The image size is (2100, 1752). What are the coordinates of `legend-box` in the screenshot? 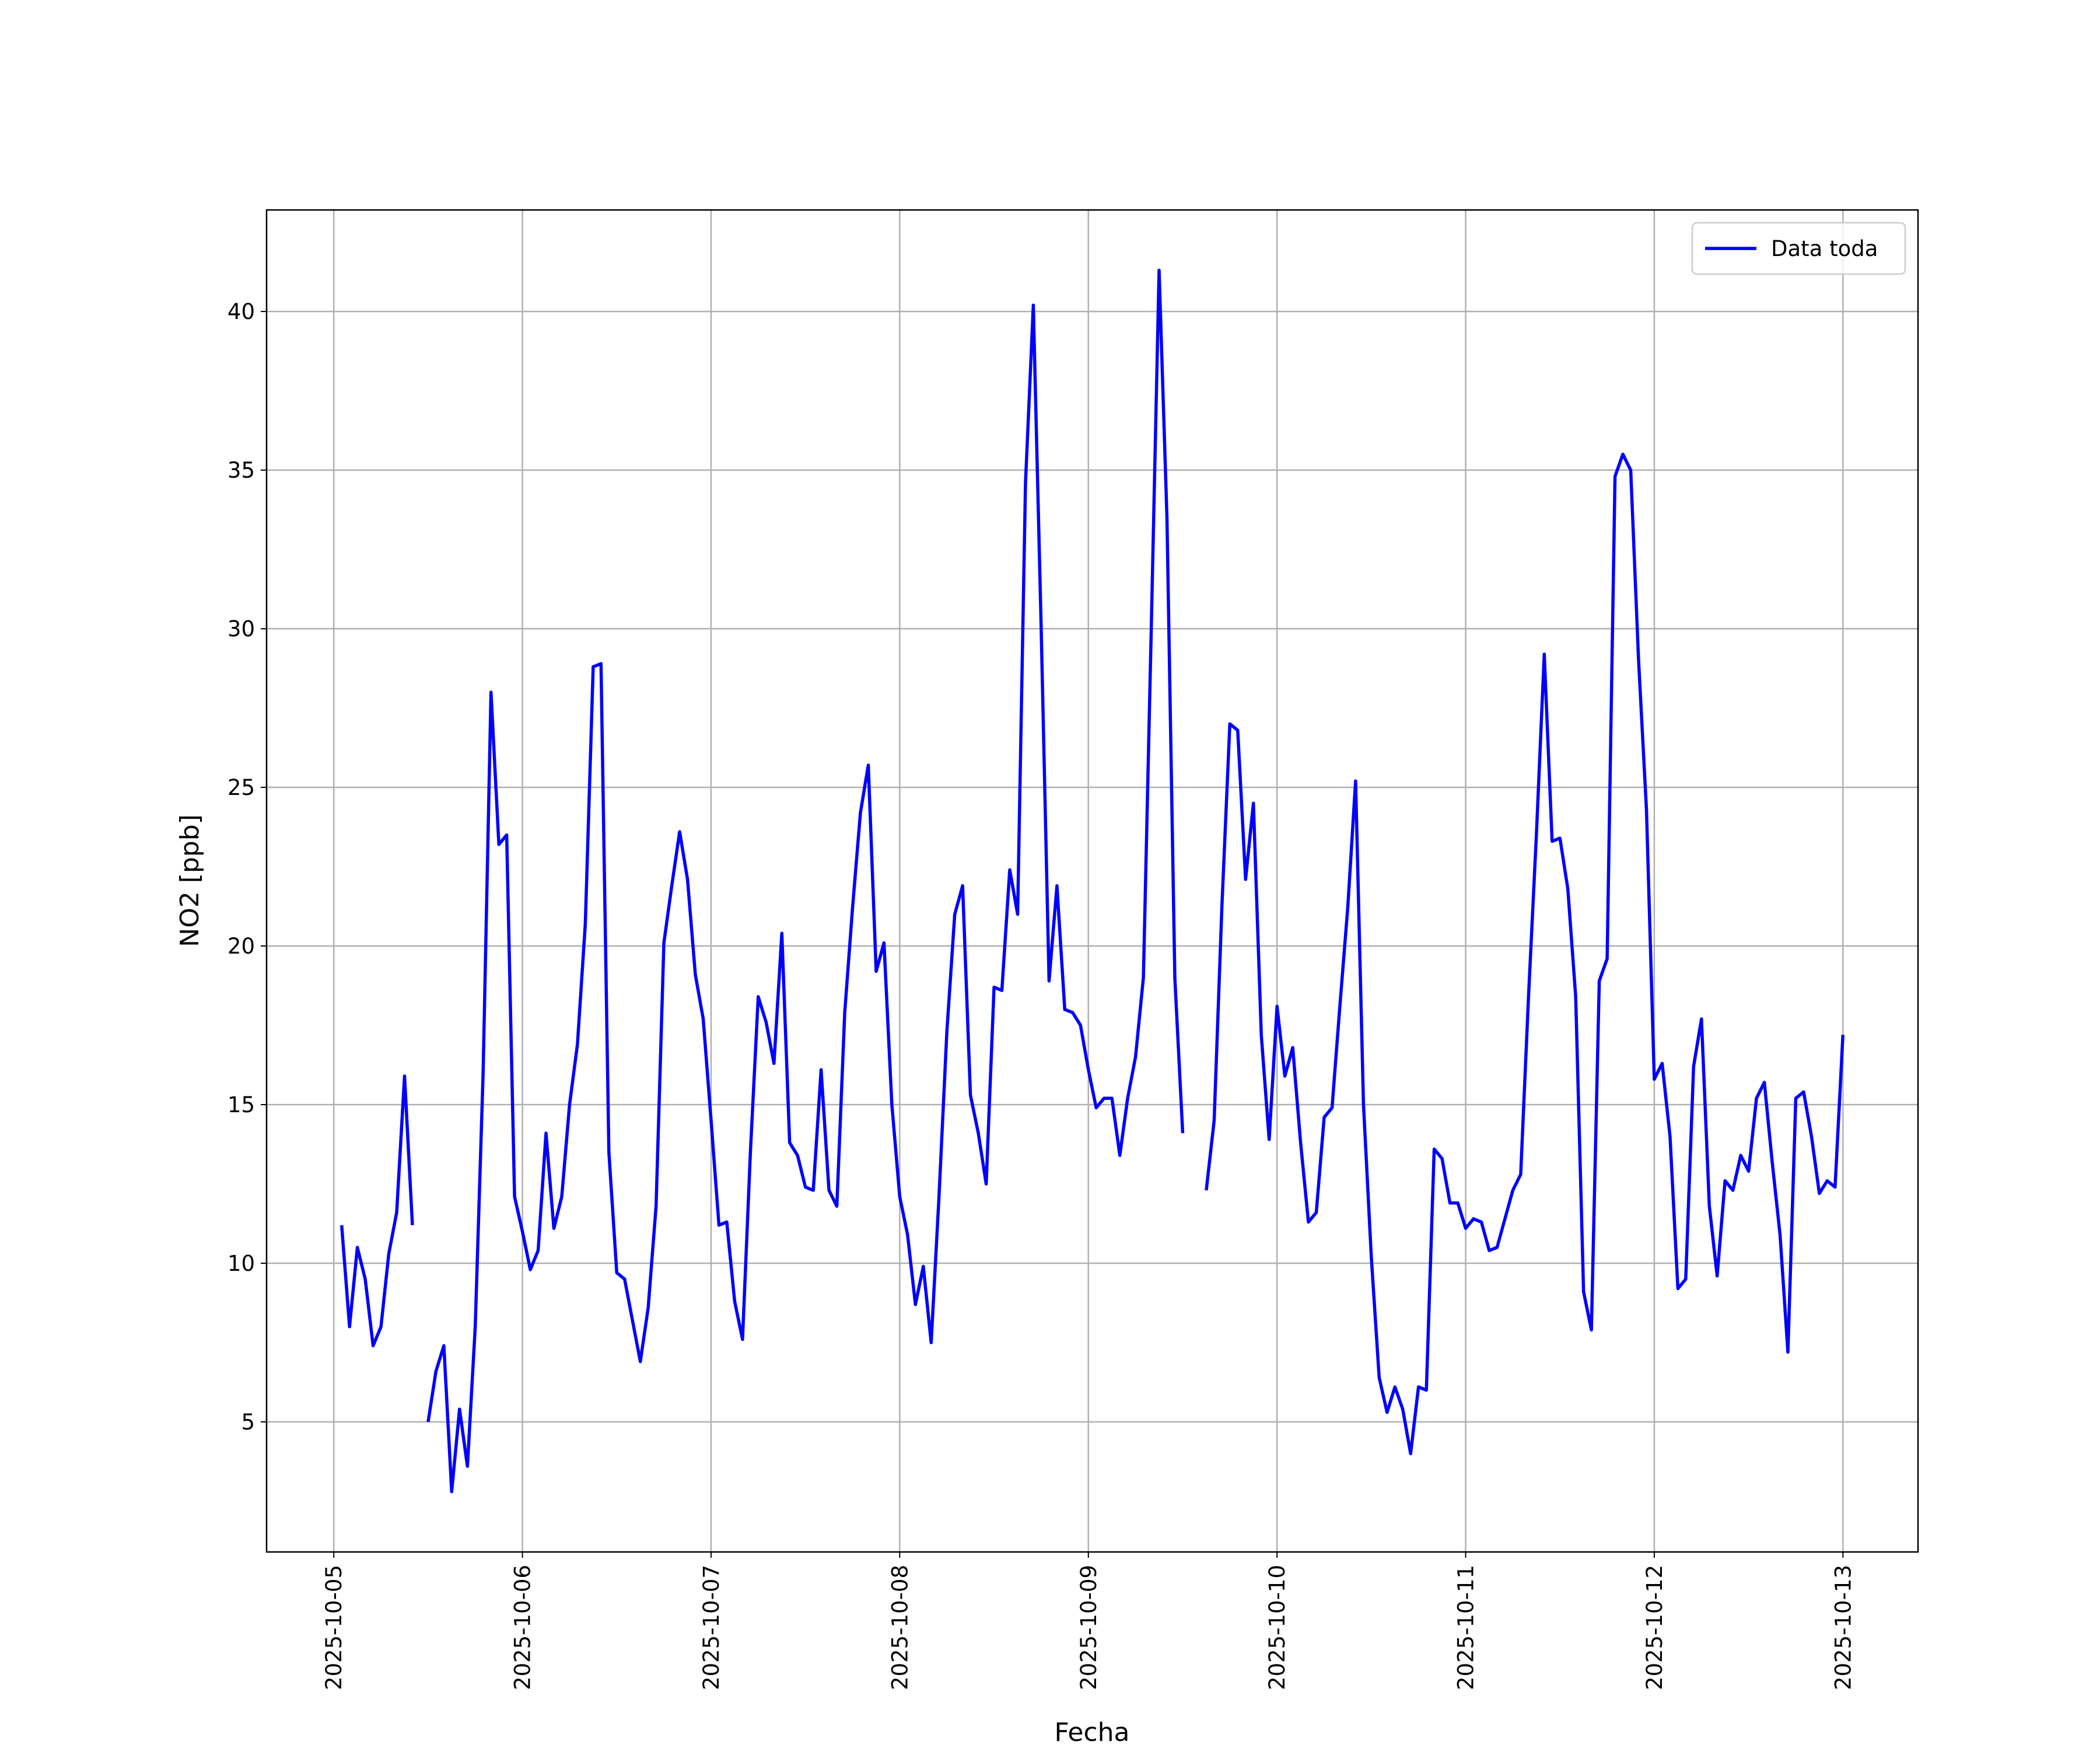 It's located at (1798, 248).